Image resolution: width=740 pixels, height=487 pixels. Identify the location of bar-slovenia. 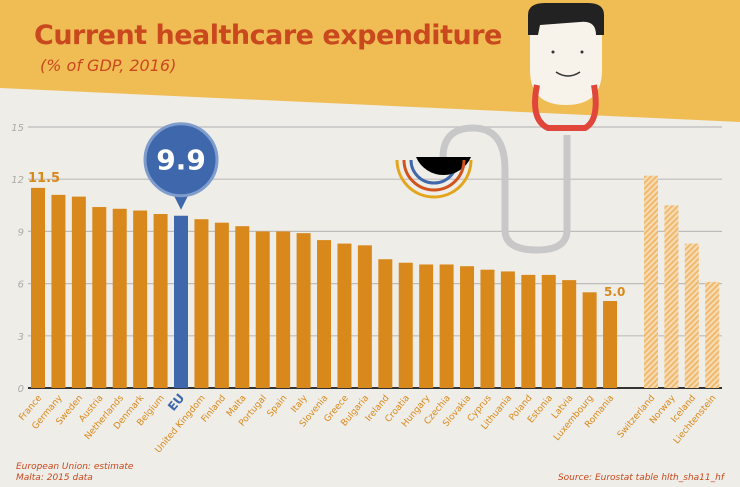
(324, 314).